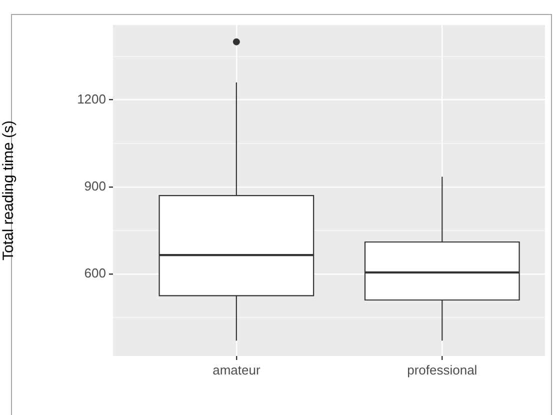 The height and width of the screenshot is (415, 555). I want to click on y-axis-title: Total reading time (s), so click(9, 190).